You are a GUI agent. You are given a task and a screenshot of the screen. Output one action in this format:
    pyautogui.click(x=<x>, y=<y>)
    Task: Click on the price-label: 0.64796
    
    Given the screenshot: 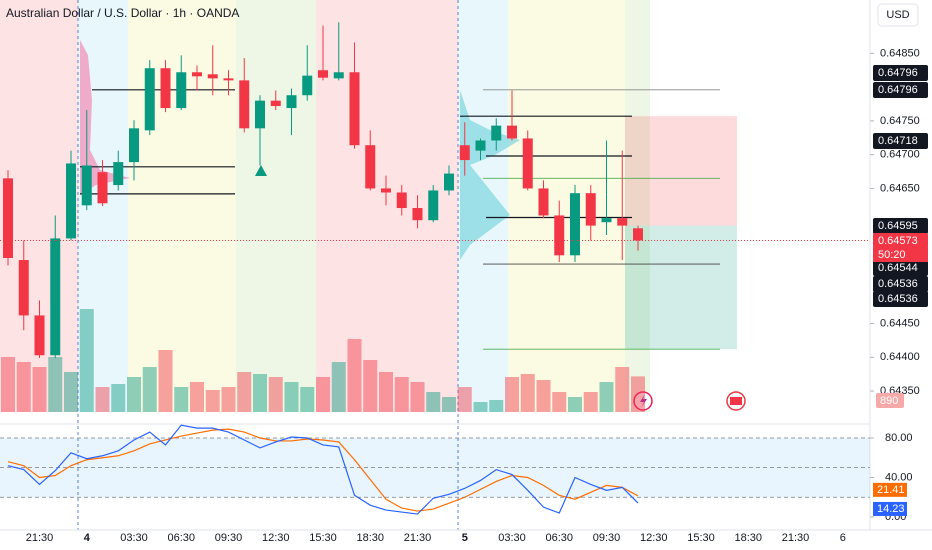 What is the action you would take?
    pyautogui.click(x=898, y=73)
    